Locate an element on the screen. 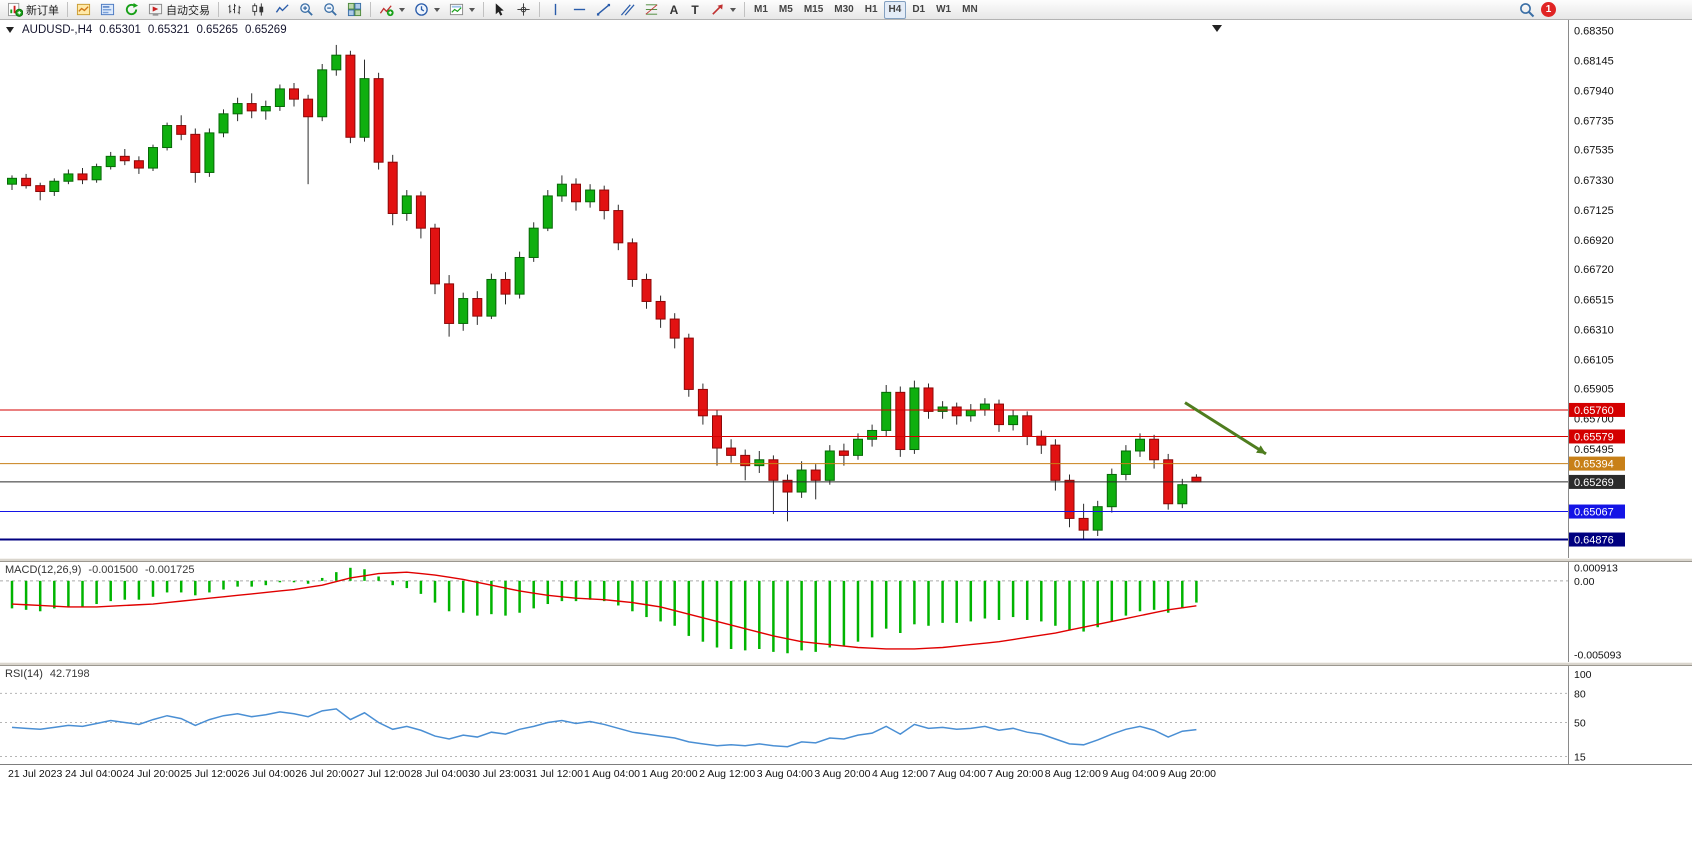 The image size is (1692, 849). price-tick: 0.68350 is located at coordinates (1594, 31).